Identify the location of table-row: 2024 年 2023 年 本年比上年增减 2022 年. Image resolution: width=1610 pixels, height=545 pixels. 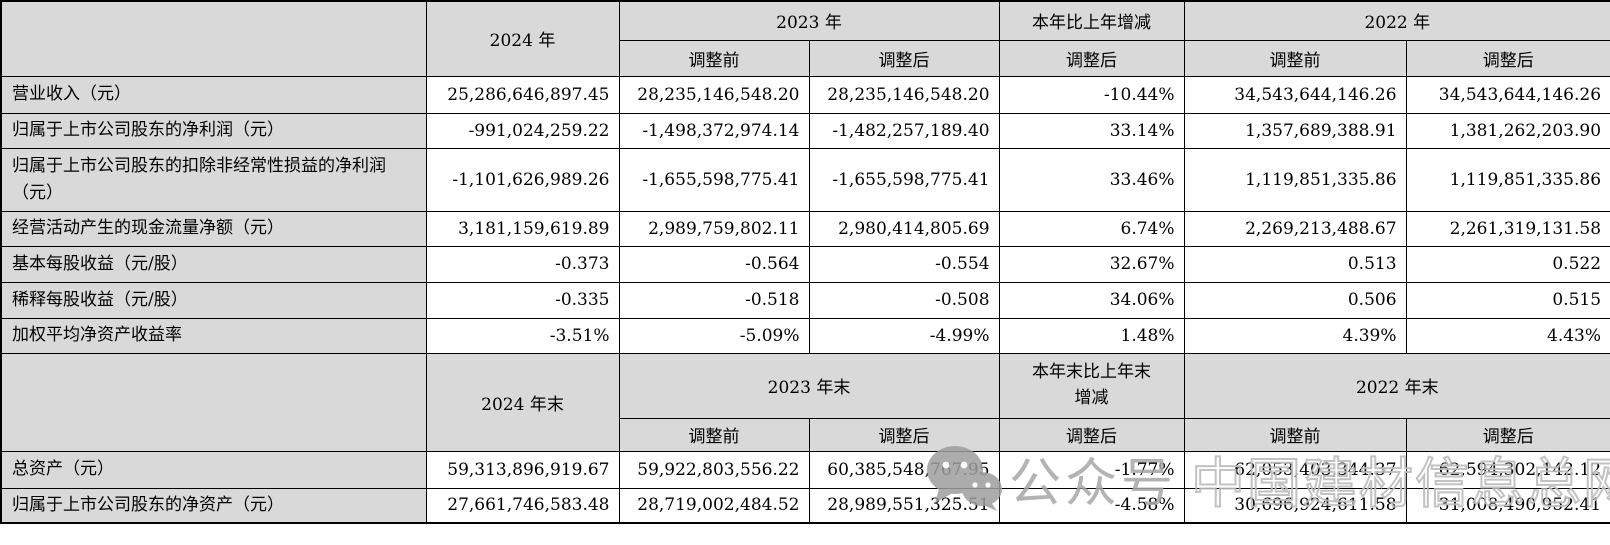
(805, 38).